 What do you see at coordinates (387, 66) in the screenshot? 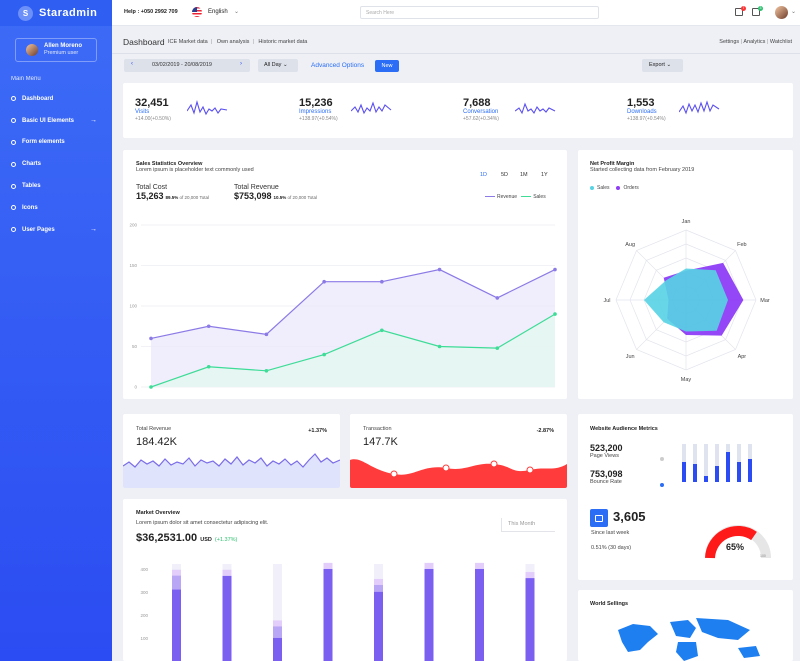
I see `new-button: New` at bounding box center [387, 66].